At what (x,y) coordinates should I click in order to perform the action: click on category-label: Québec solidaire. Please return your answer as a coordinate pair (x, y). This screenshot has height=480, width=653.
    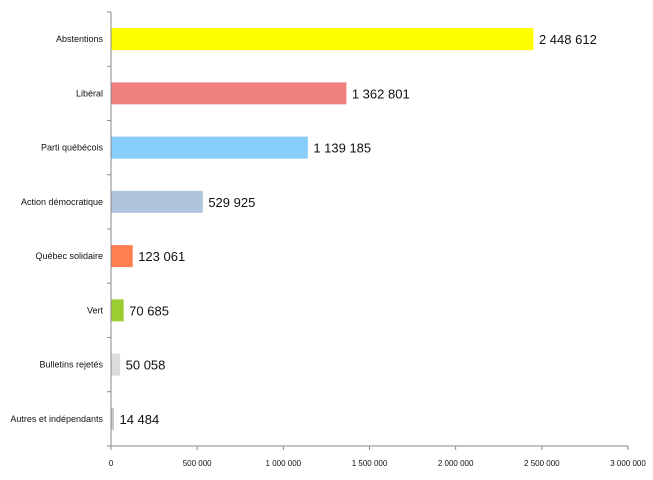
    Looking at the image, I should click on (69, 256).